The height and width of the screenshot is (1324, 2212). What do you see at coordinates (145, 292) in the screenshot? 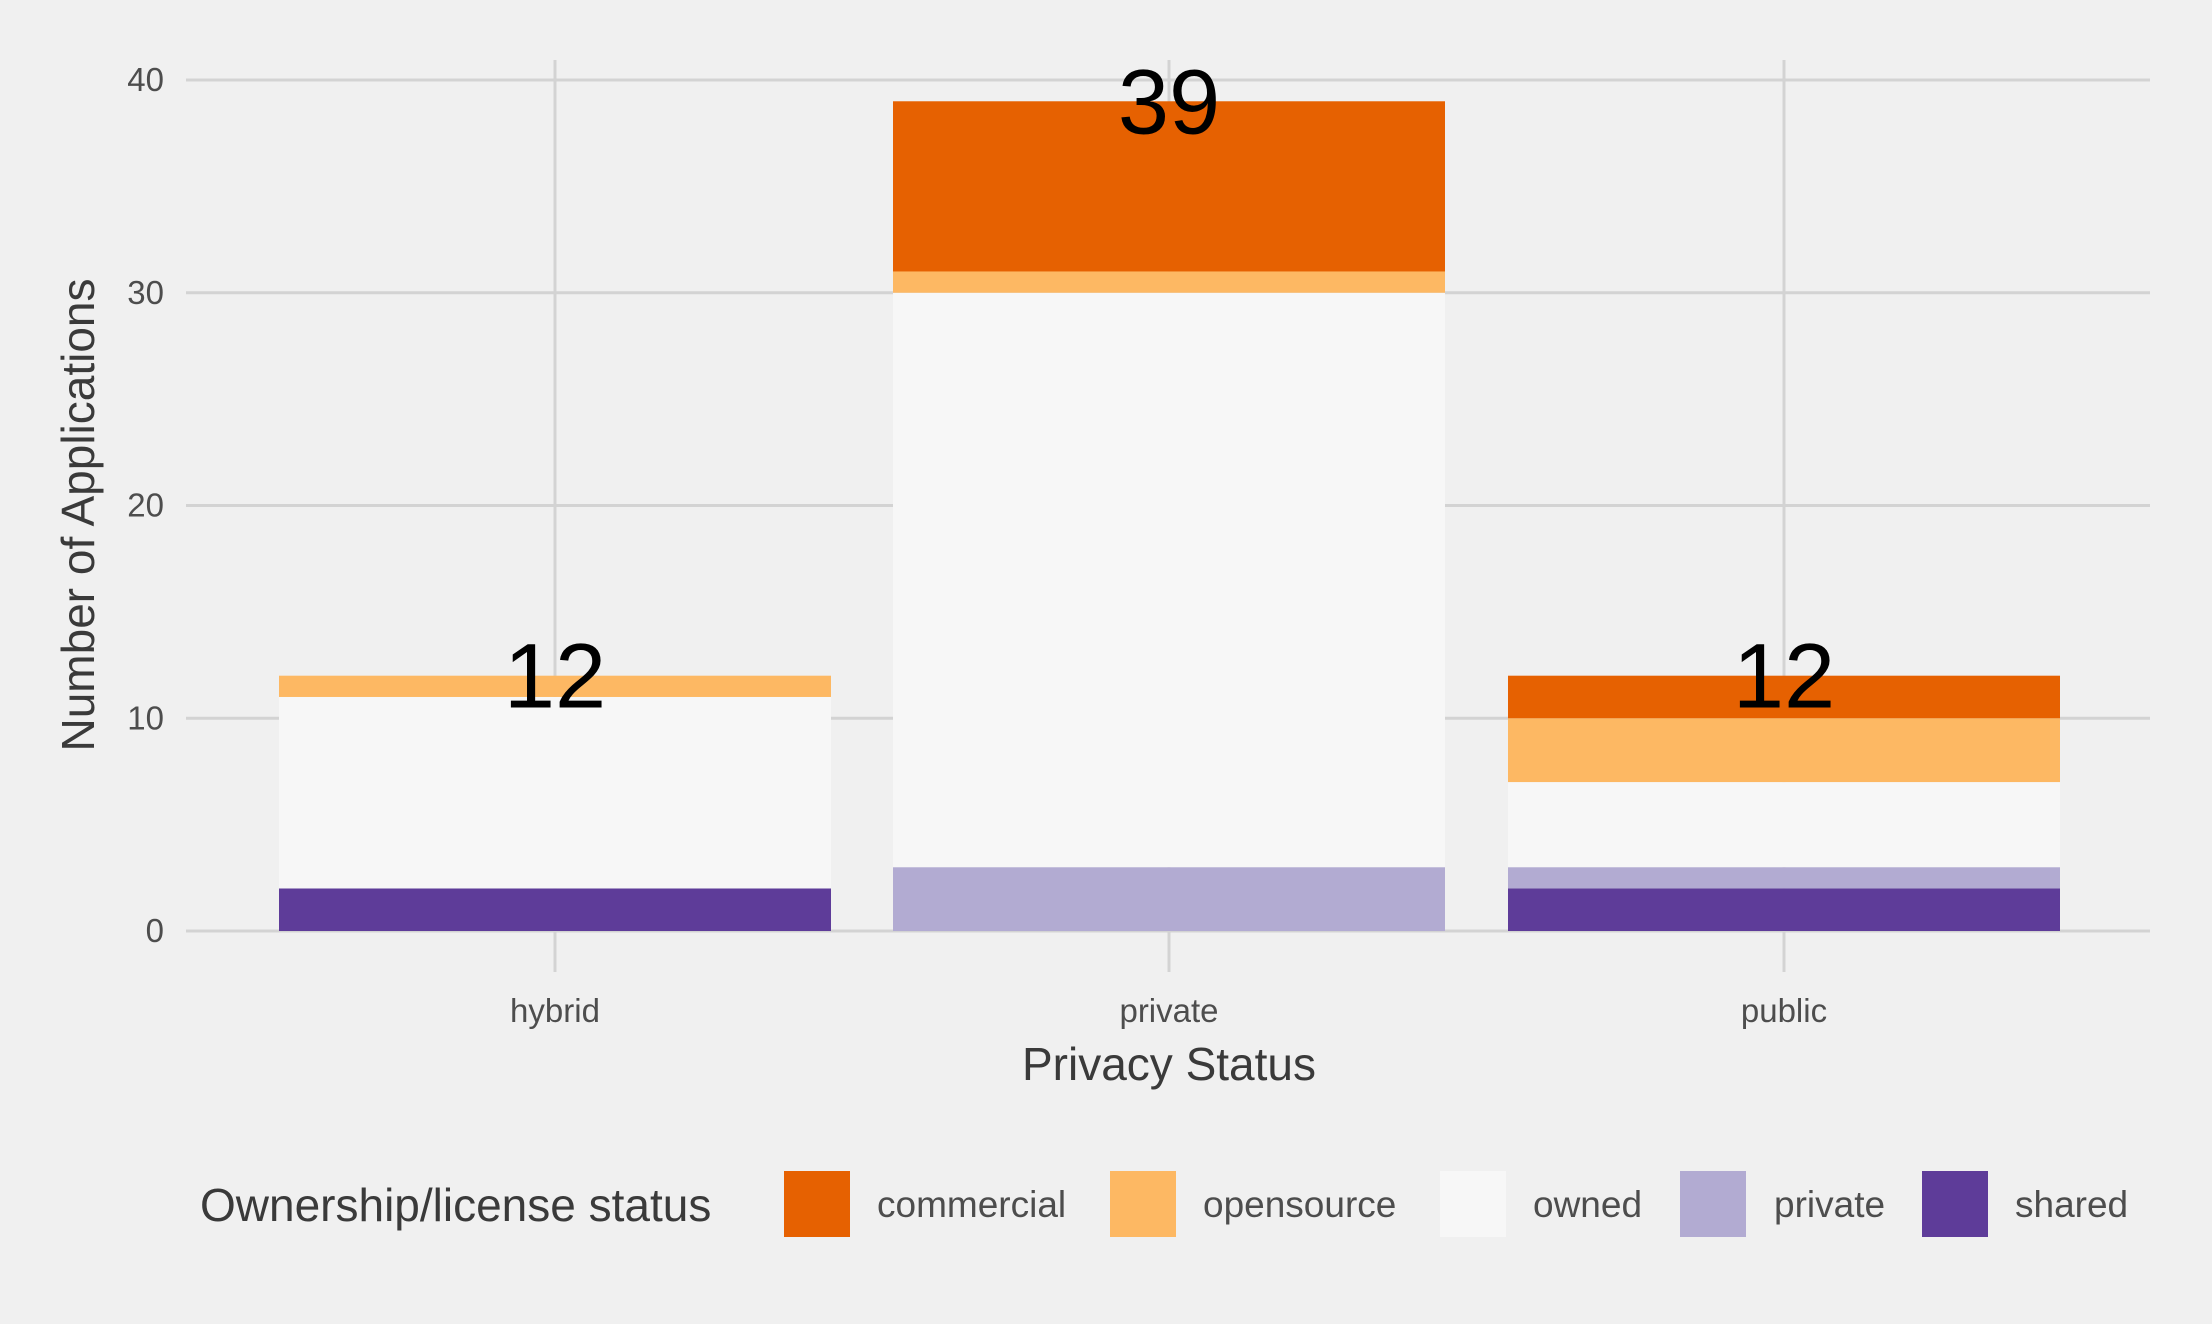
I see `y-tick-label: 30` at bounding box center [145, 292].